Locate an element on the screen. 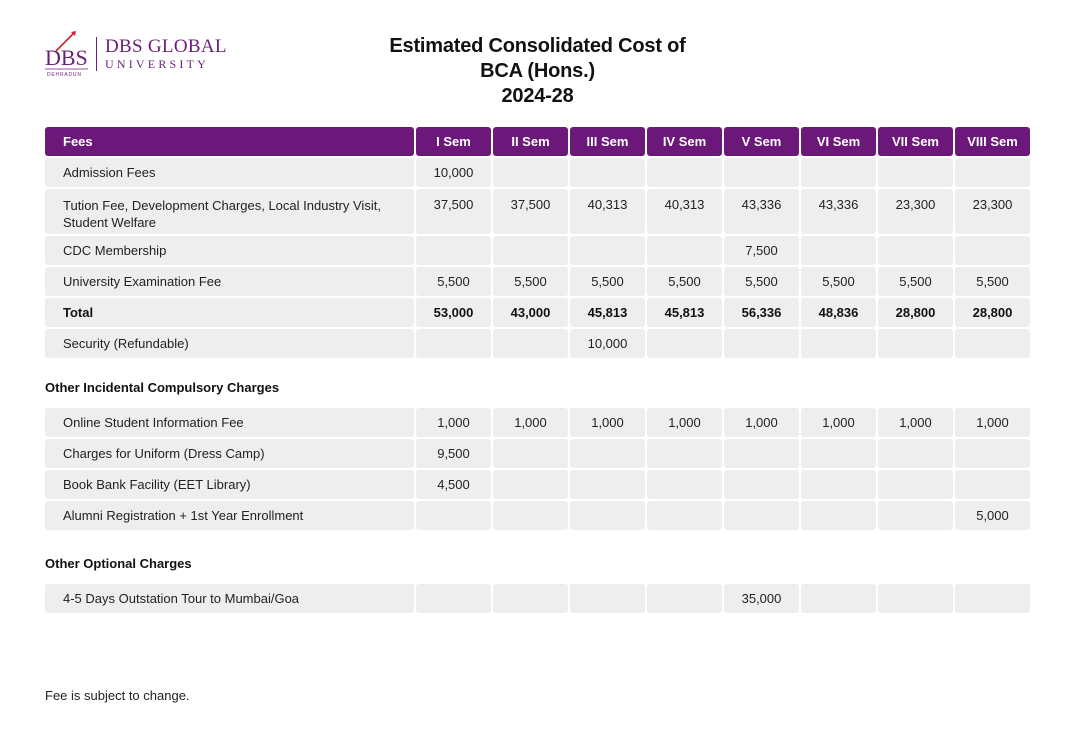 The height and width of the screenshot is (741, 1070). fee-label: CDC Membership is located at coordinates (229, 250).